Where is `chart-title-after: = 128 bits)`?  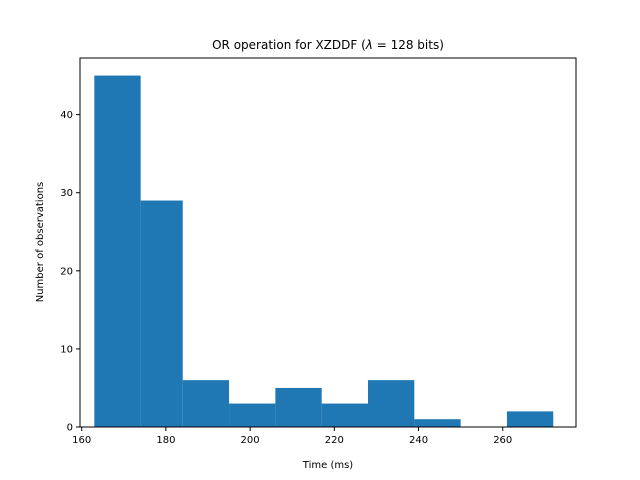
chart-title-after: = 128 bits) is located at coordinates (408, 45).